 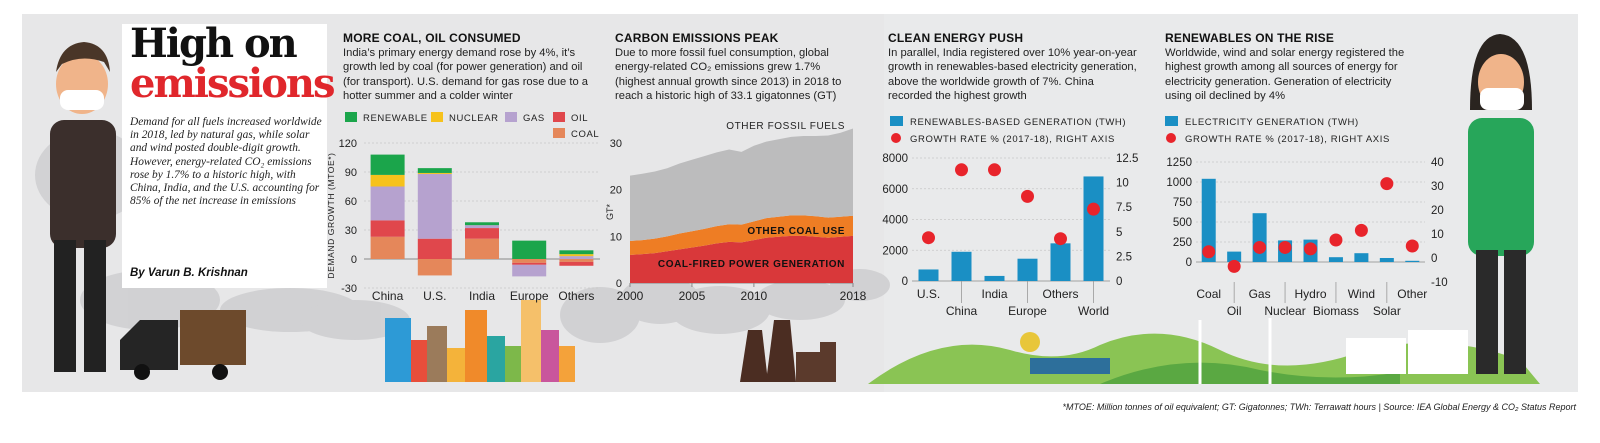 I want to click on series-label-other-fossil-fuels: OTHER FOSSIL FUELS, so click(x=785, y=126).